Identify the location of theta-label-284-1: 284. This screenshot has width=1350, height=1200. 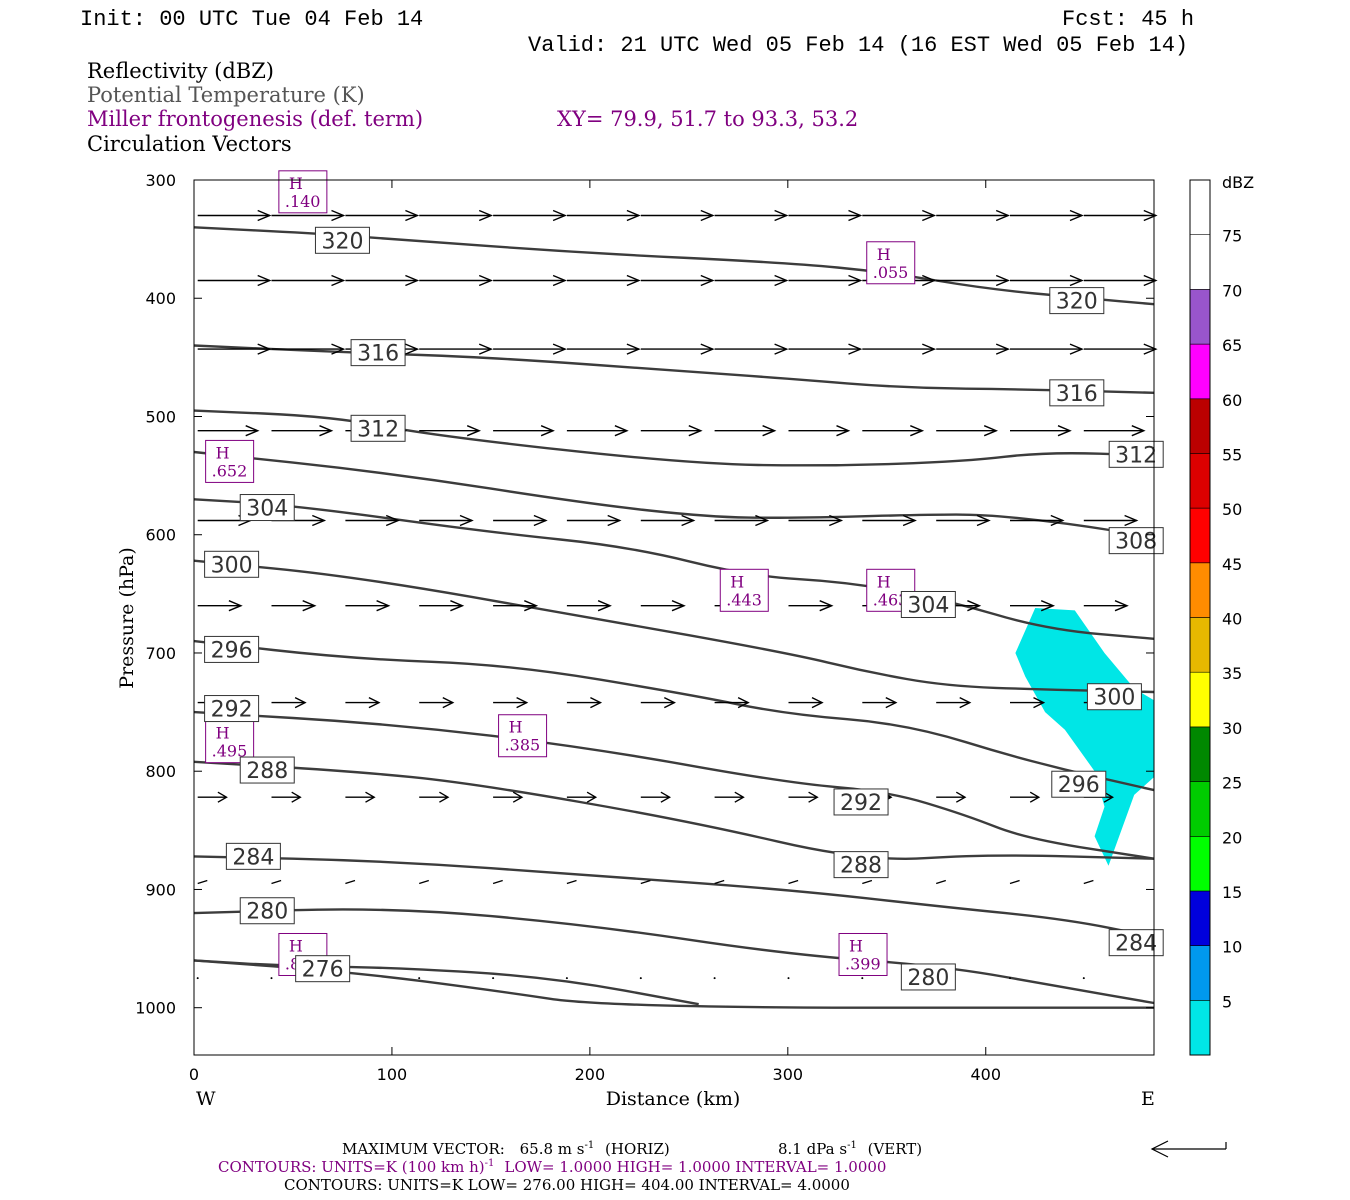
(1136, 943).